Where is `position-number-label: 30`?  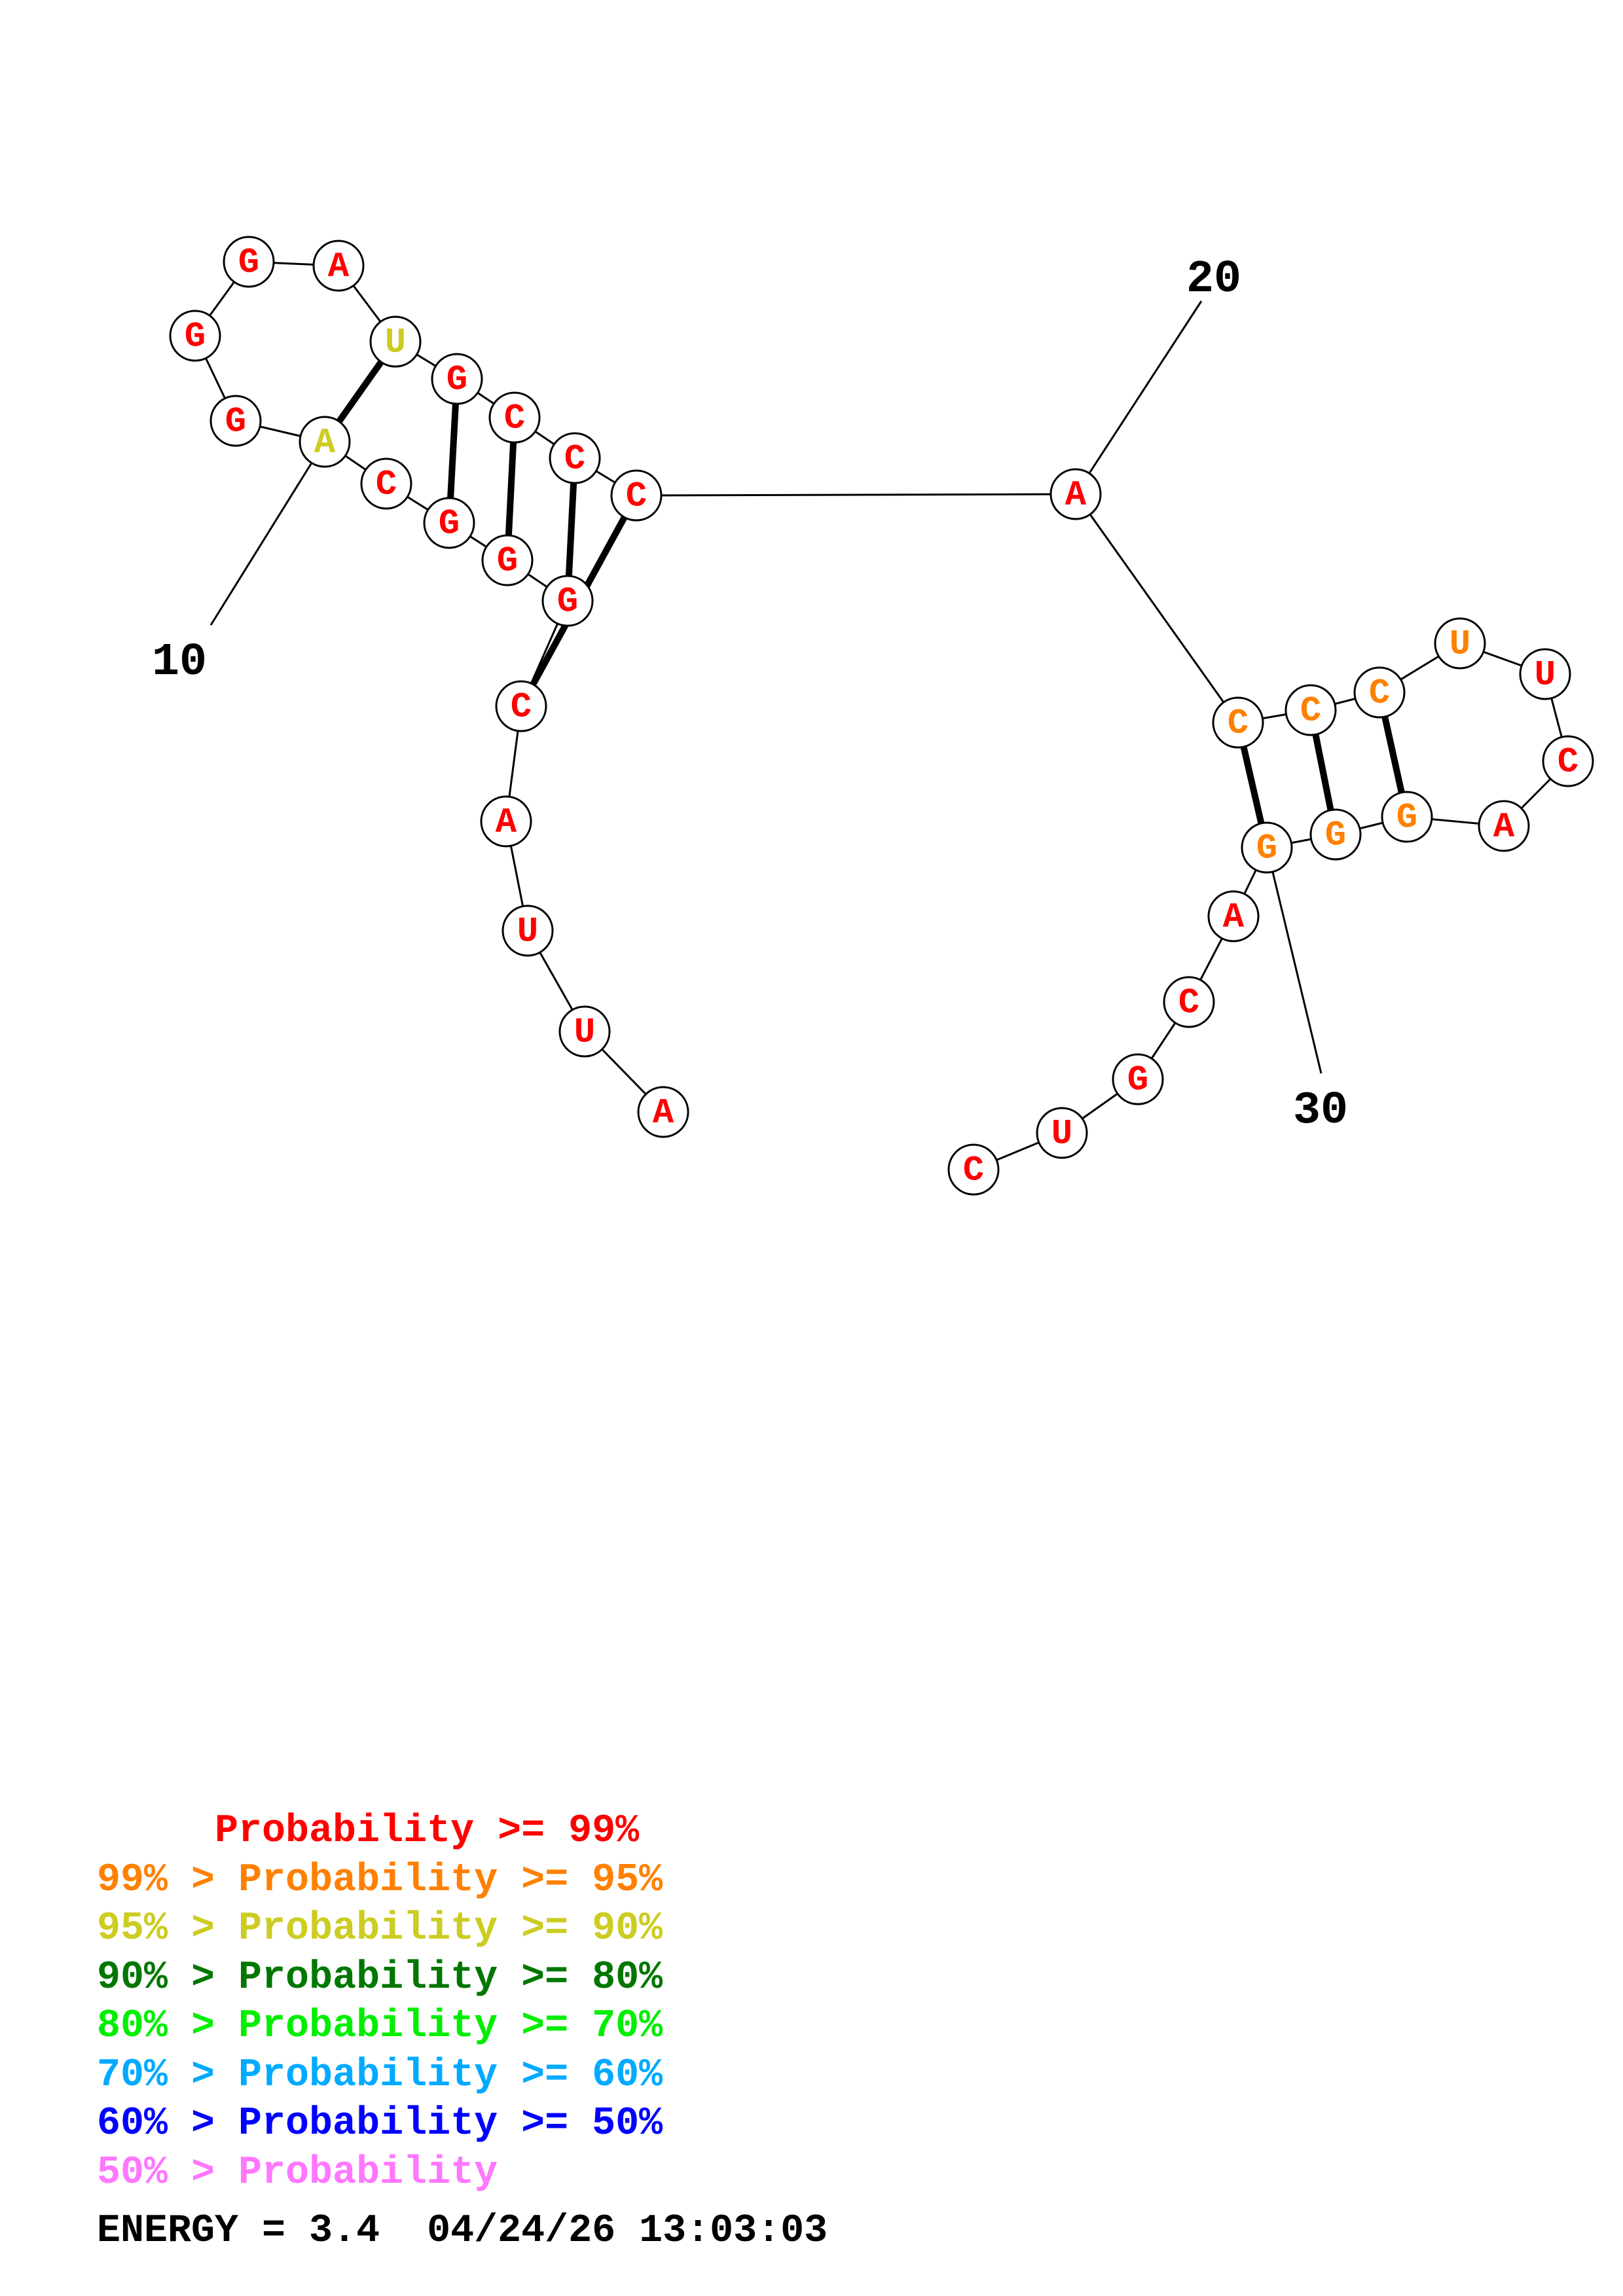
position-number-label: 30 is located at coordinates (1320, 1111).